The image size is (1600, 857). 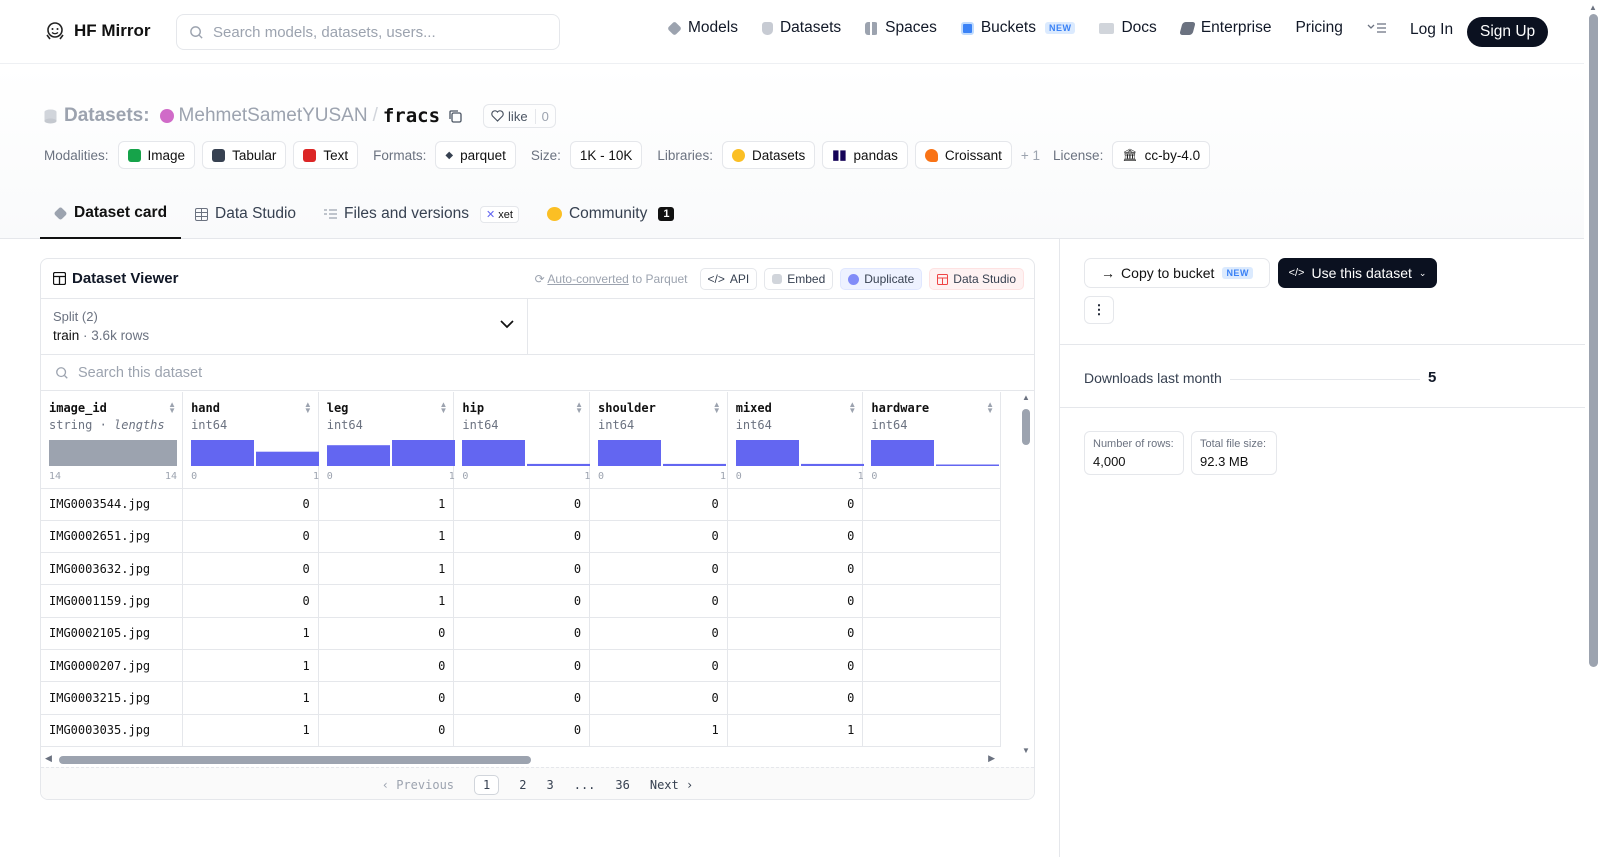 What do you see at coordinates (1225, 28) in the screenshot?
I see `nav-enterprise: Enterprise` at bounding box center [1225, 28].